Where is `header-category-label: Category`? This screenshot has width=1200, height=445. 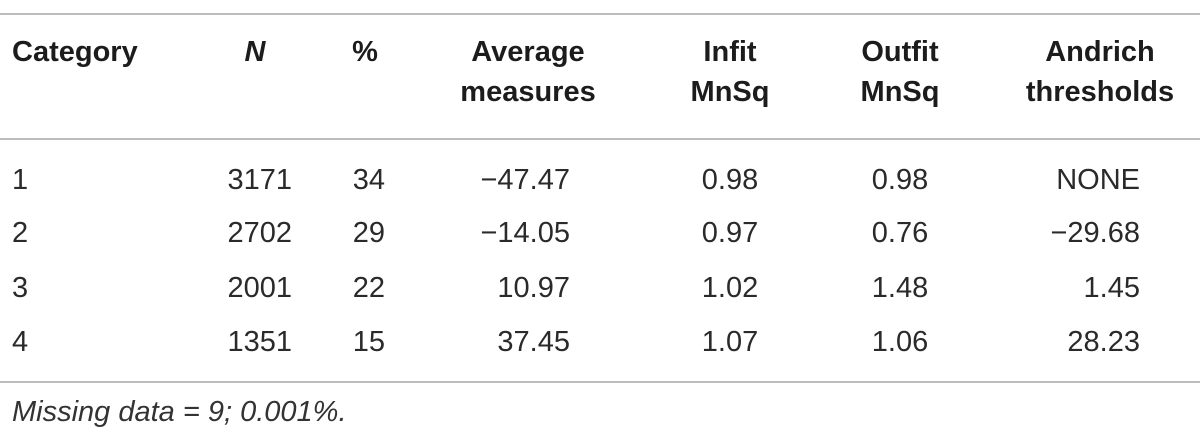
header-category-label: Category is located at coordinates (75, 52).